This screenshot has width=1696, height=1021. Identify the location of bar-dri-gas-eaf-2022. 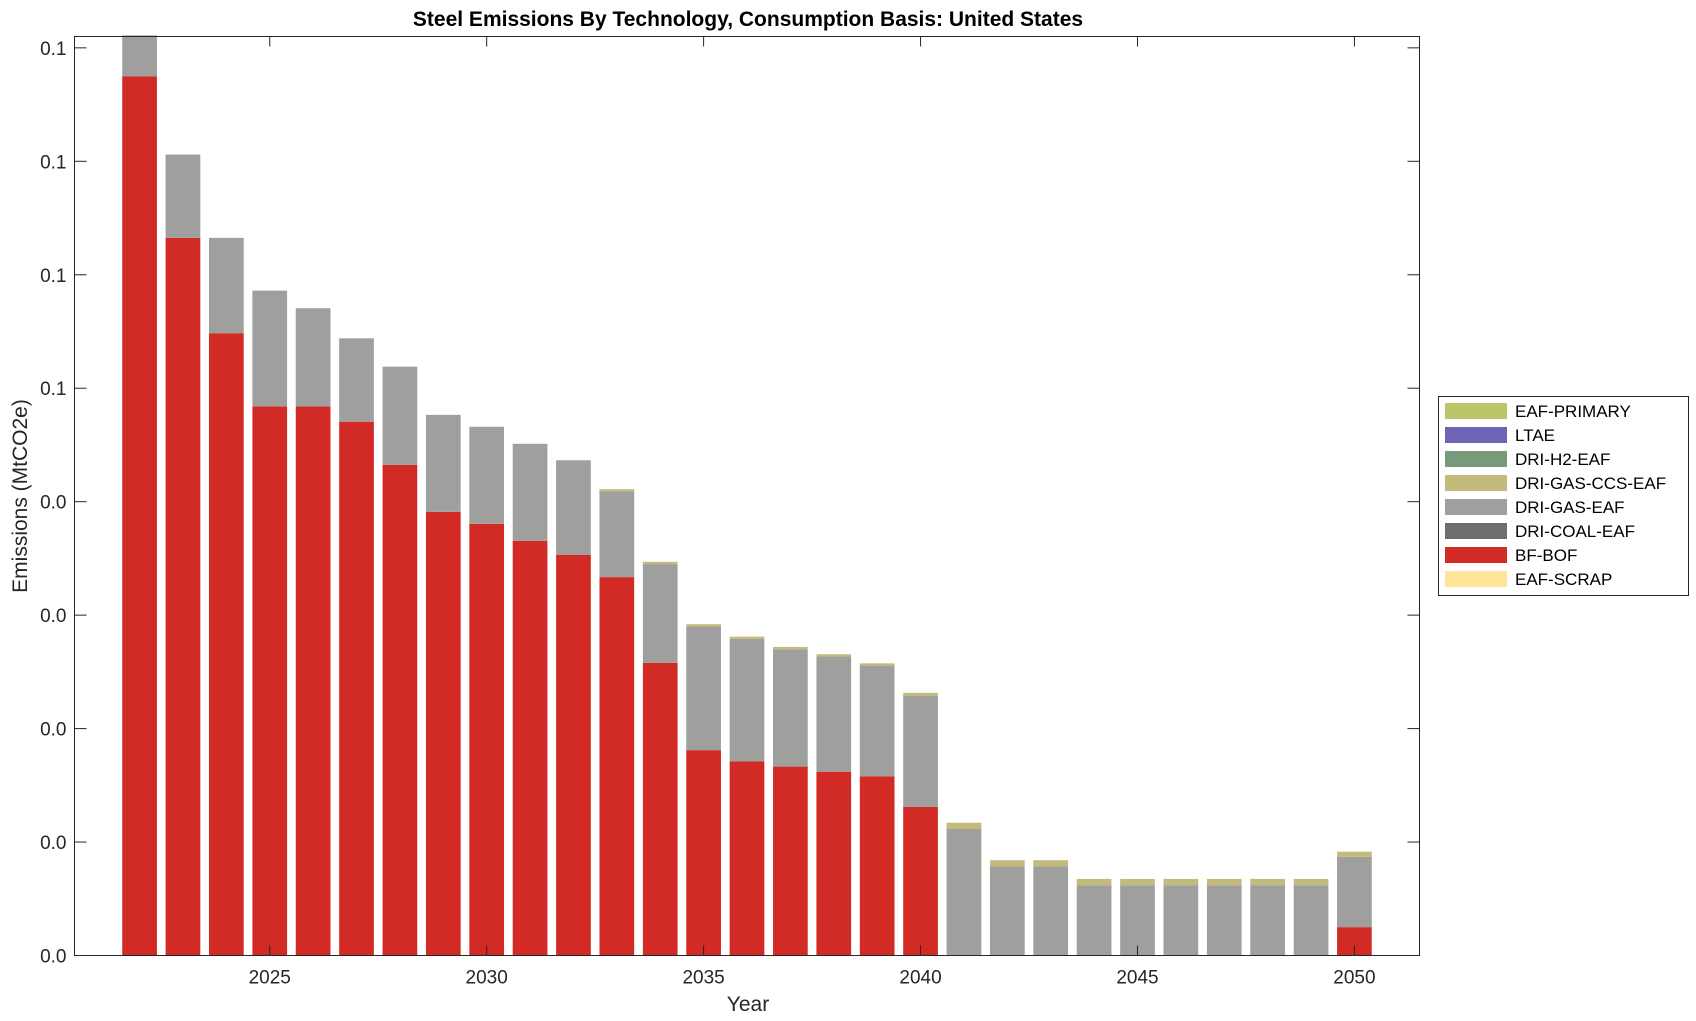
(139, 56).